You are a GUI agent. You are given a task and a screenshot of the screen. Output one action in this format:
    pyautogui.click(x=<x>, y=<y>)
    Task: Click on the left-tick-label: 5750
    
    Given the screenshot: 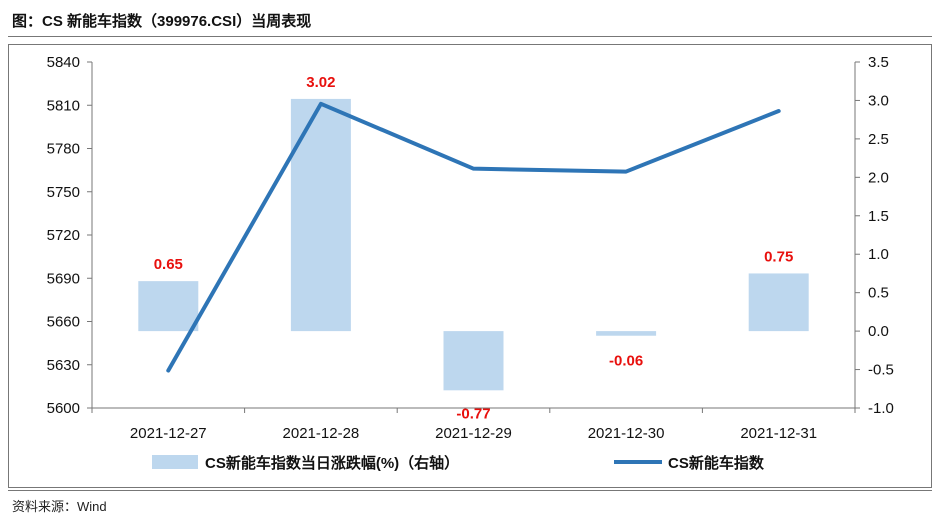 What is the action you would take?
    pyautogui.click(x=63, y=192)
    